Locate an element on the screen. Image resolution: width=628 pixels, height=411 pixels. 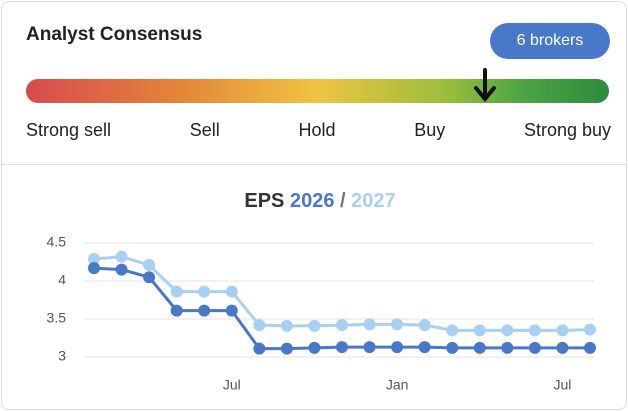
scale-label: Strong buy is located at coordinates (567, 130).